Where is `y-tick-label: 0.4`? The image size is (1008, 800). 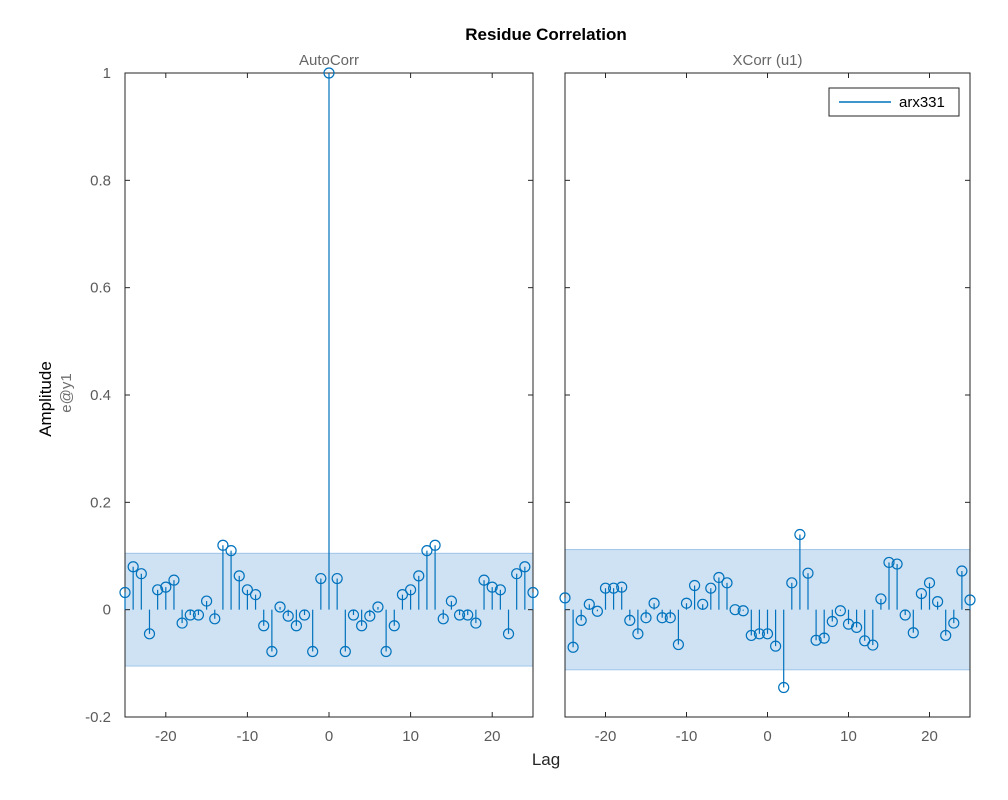
y-tick-label: 0.4 is located at coordinates (100, 395).